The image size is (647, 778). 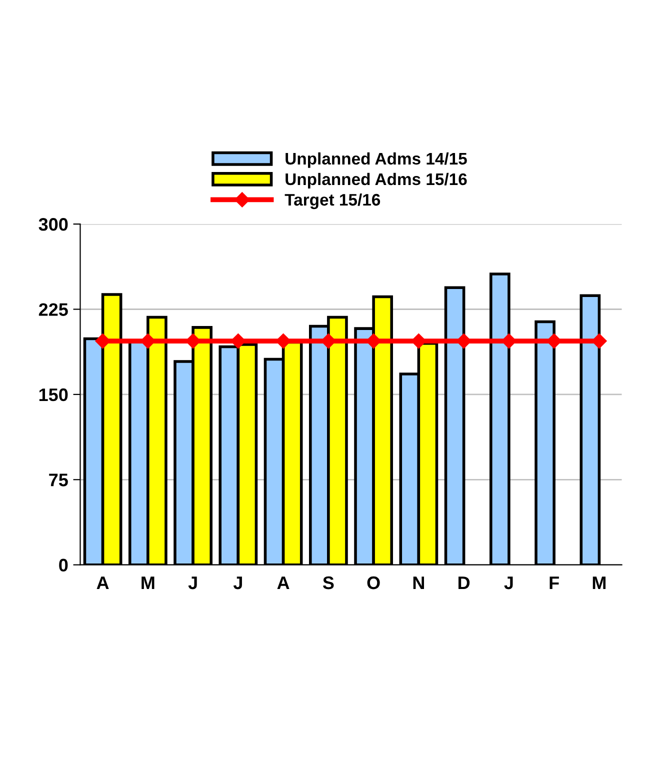 What do you see at coordinates (554, 583) in the screenshot?
I see `x-tick-label: F` at bounding box center [554, 583].